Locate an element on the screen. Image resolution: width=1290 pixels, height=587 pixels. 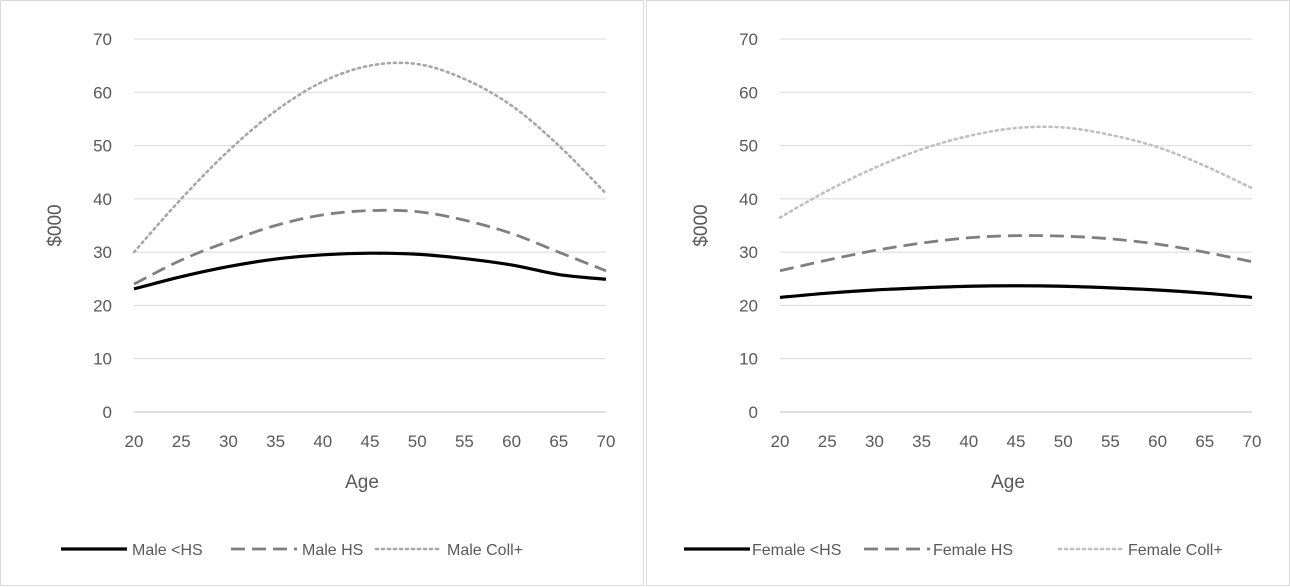
legend-label: Female <HS is located at coordinates (796, 550).